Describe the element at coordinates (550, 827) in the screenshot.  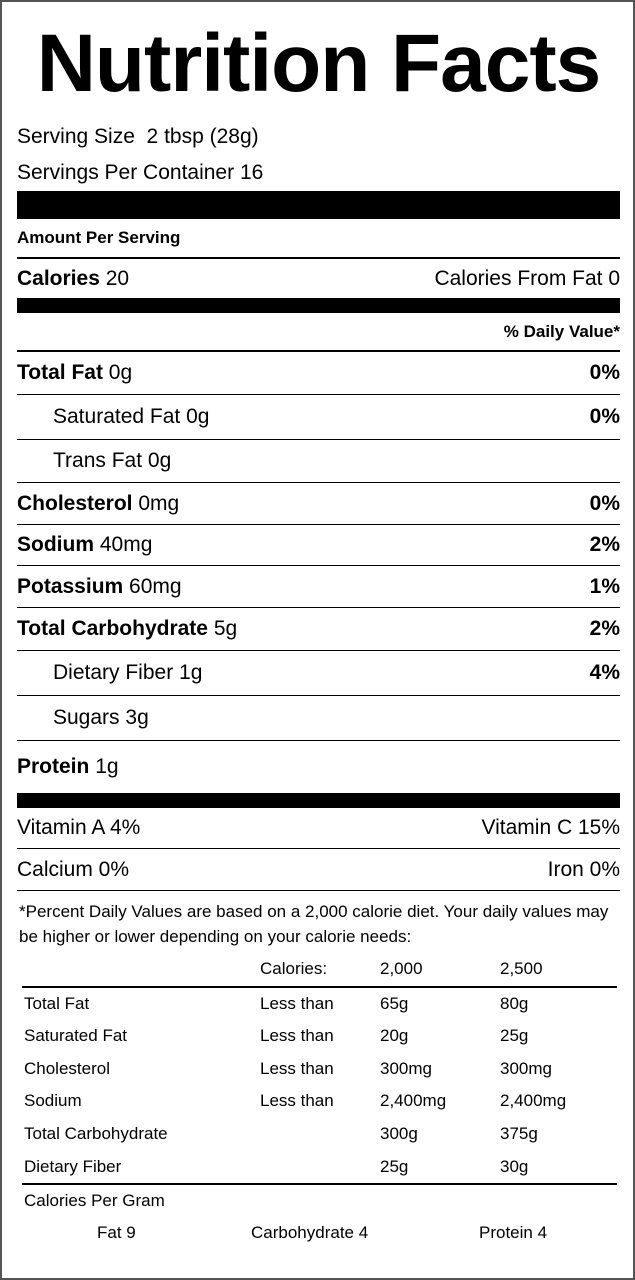
I see `vitamin-right: Vitamin C 15%` at that location.